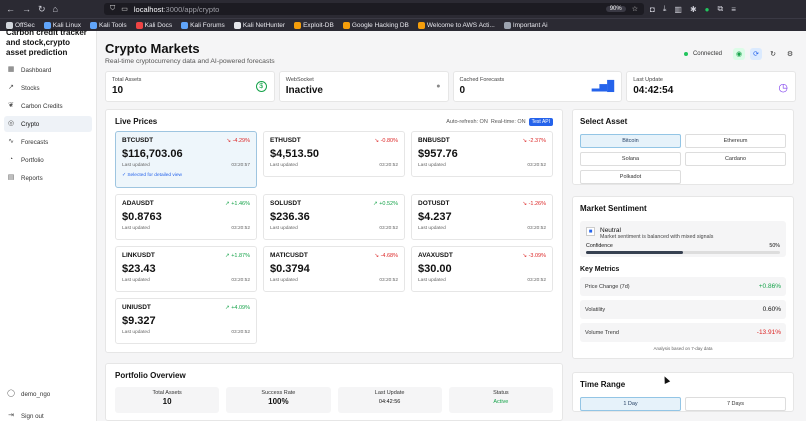  I want to click on bookmark-item: Kali NetHunter, so click(259, 25).